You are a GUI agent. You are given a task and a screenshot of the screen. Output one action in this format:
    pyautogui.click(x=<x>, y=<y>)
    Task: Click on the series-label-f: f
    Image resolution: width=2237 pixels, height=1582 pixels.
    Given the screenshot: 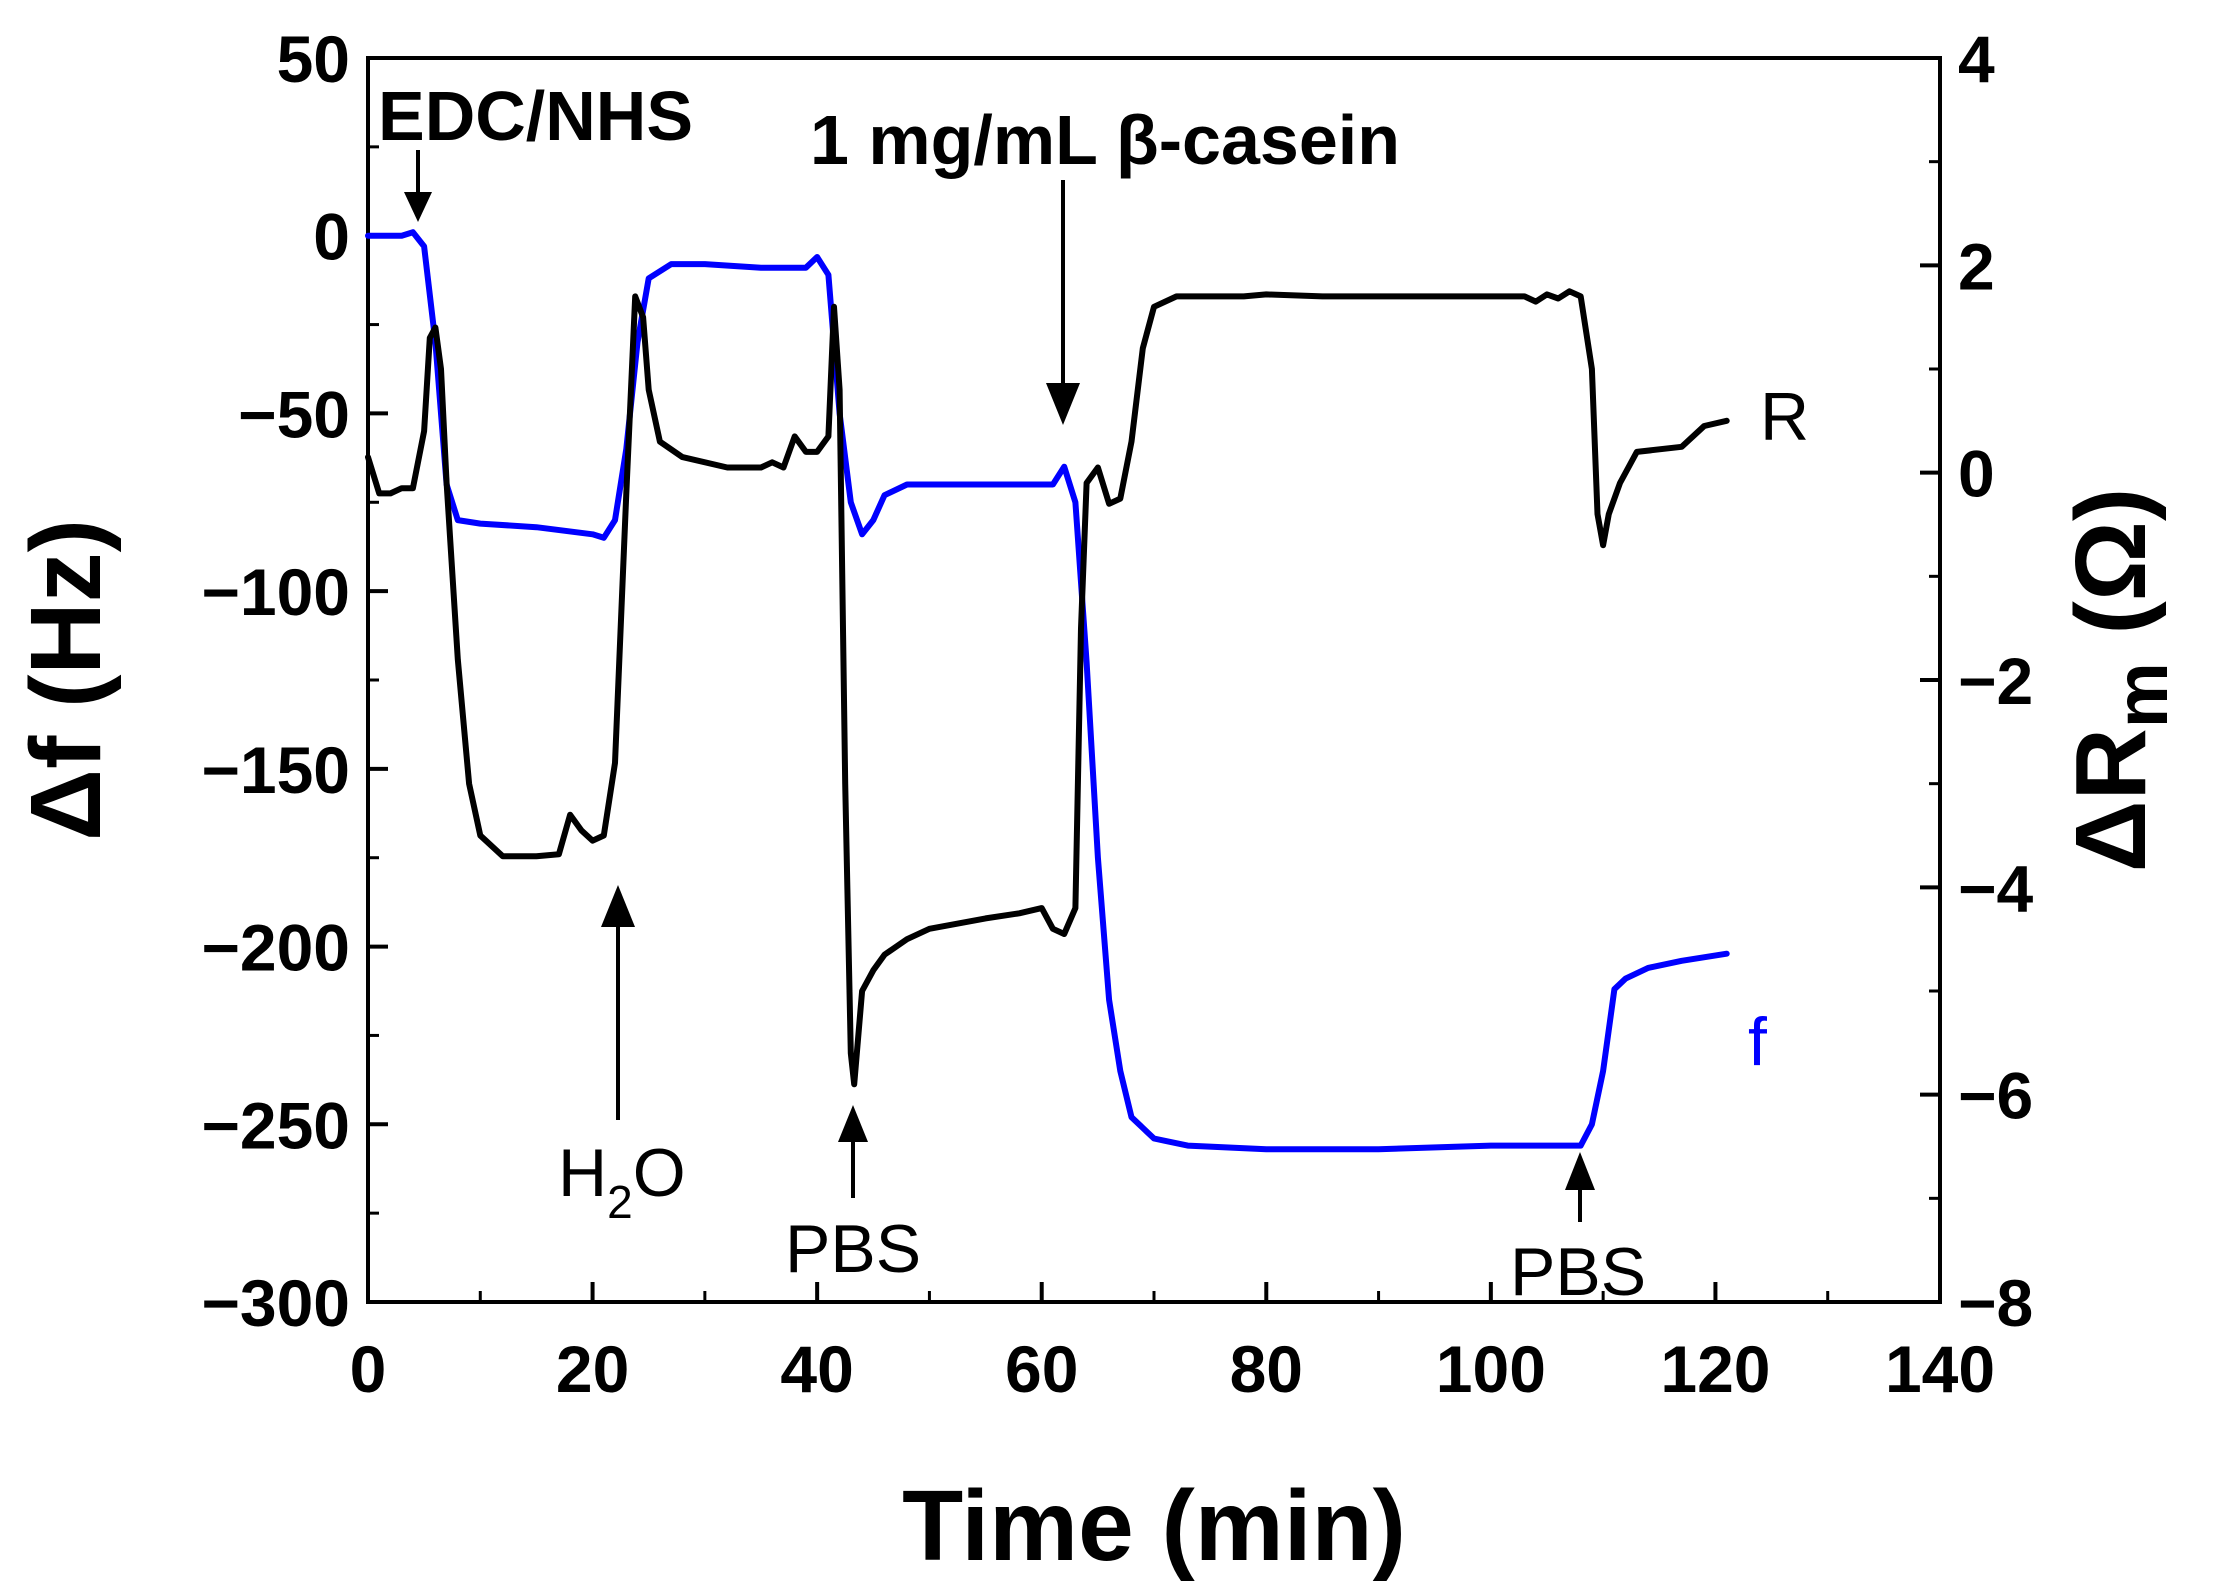 What is the action you would take?
    pyautogui.click(x=1757, y=1042)
    